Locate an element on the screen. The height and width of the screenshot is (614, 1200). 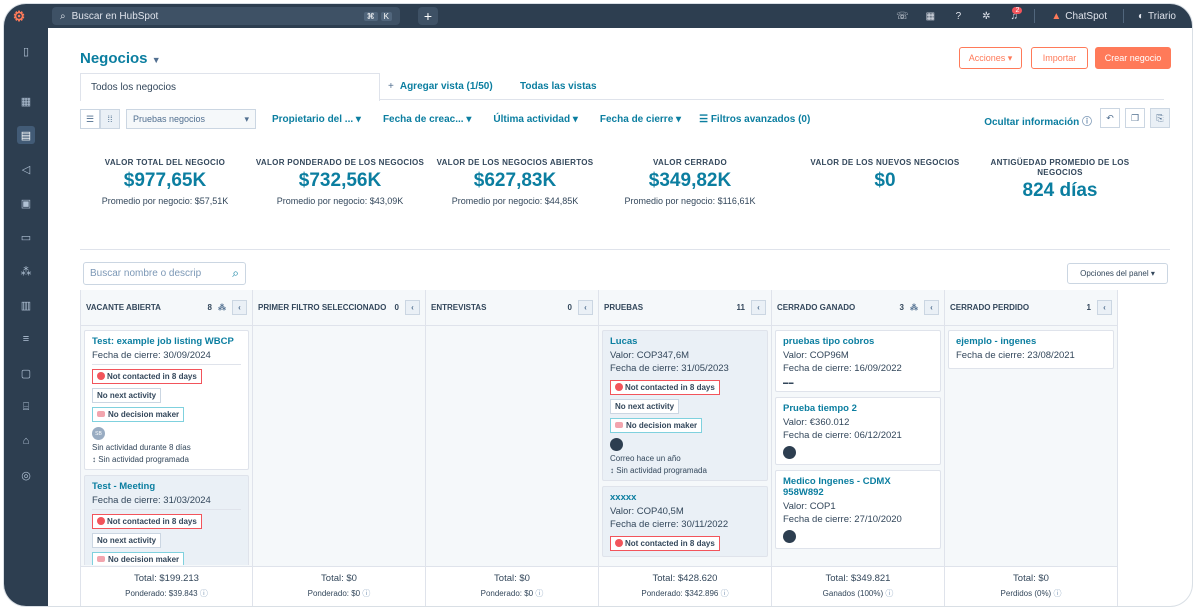
development-icon: ⌸ is located at coordinates (26, 406).